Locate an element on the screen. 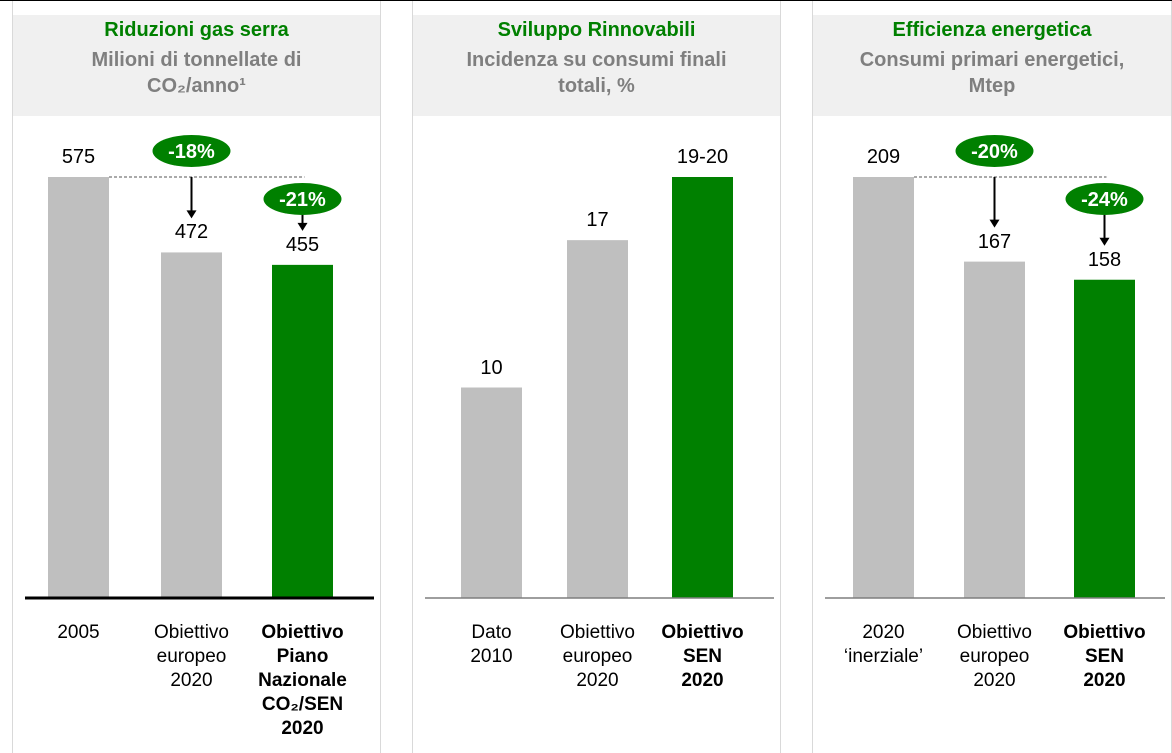  badge-label: -24% is located at coordinates (1104, 200).